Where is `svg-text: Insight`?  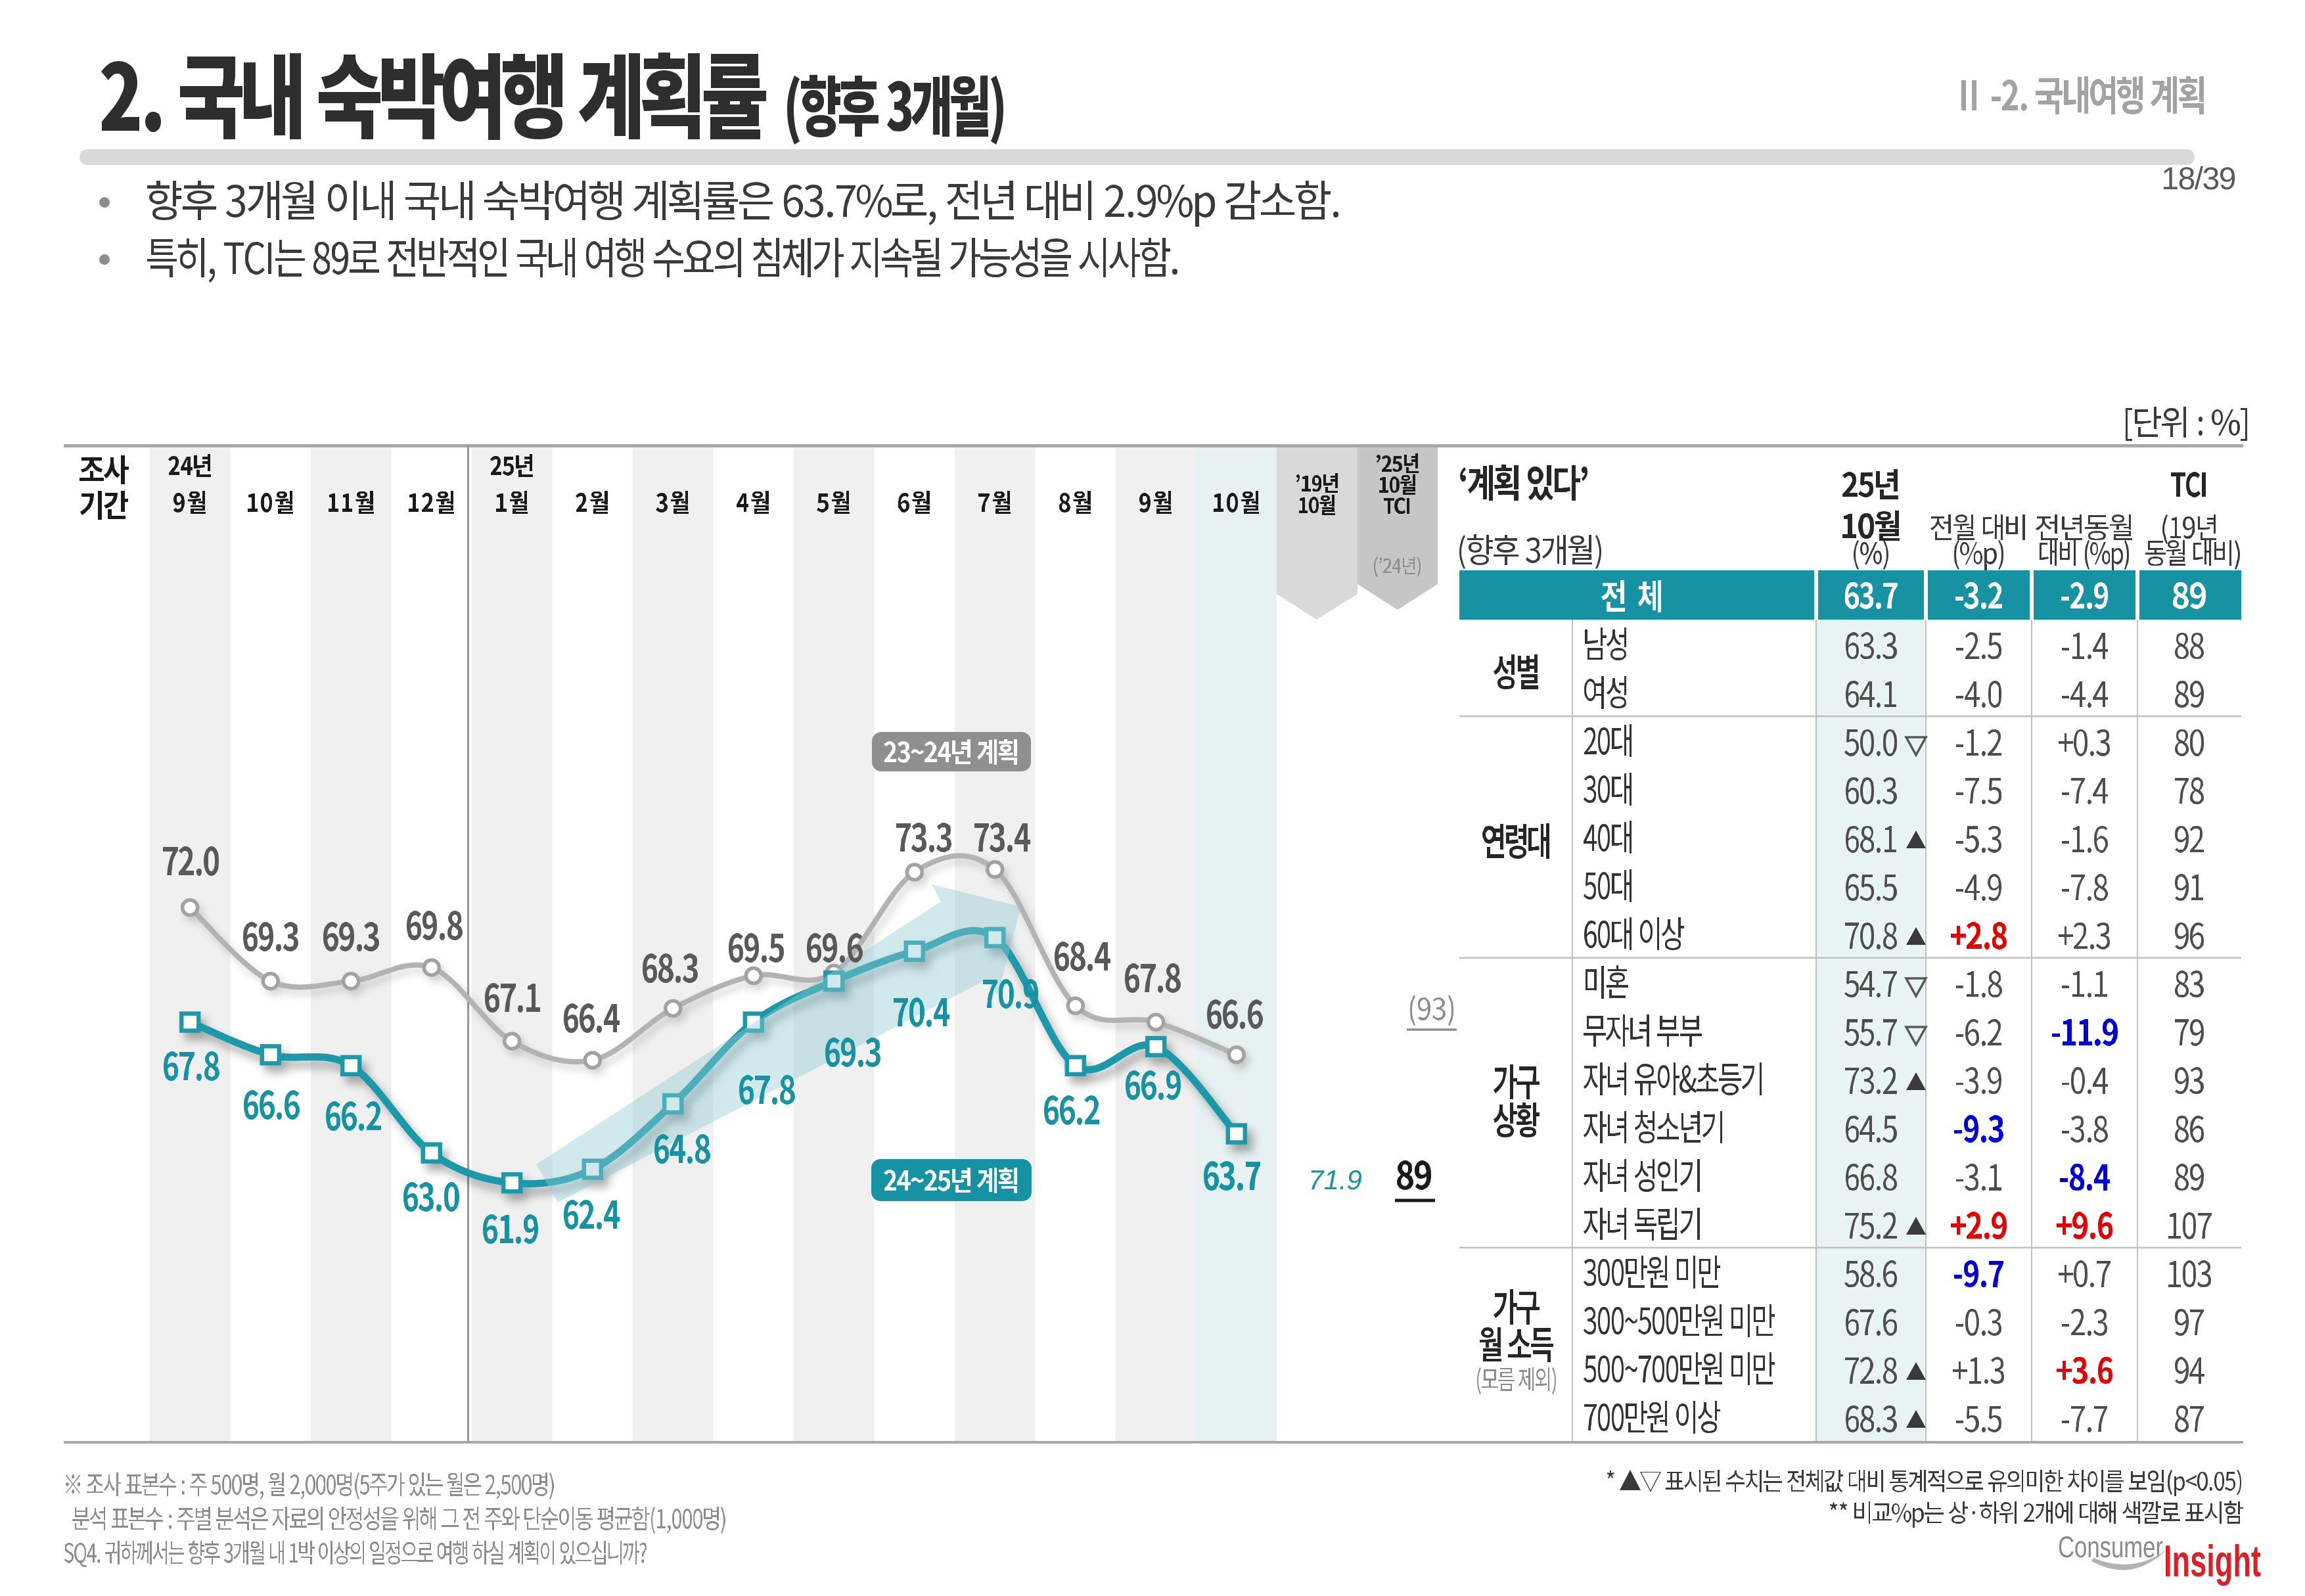 svg-text: Insight is located at coordinates (2212, 1561).